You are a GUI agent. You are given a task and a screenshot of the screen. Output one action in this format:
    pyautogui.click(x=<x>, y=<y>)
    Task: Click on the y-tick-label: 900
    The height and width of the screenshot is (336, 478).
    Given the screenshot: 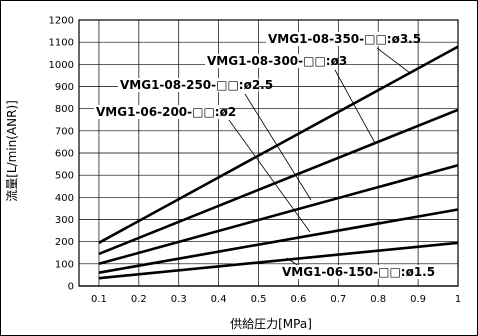 What is the action you would take?
    pyautogui.click(x=64, y=87)
    